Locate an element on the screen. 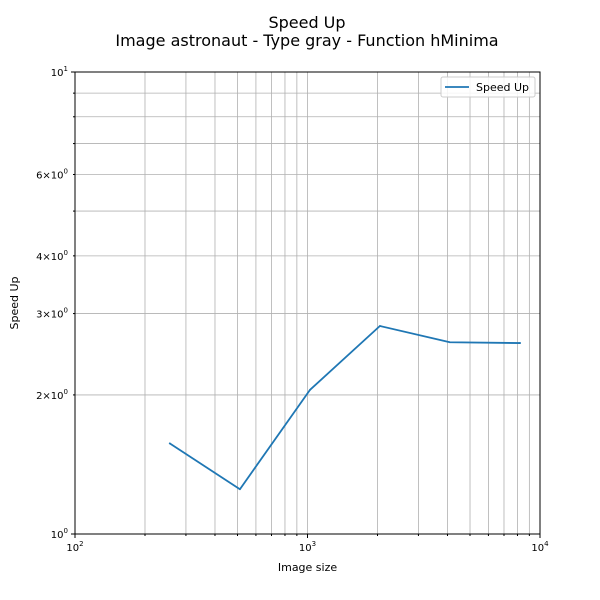  y-tick-label: 2×100 is located at coordinates (52, 395).